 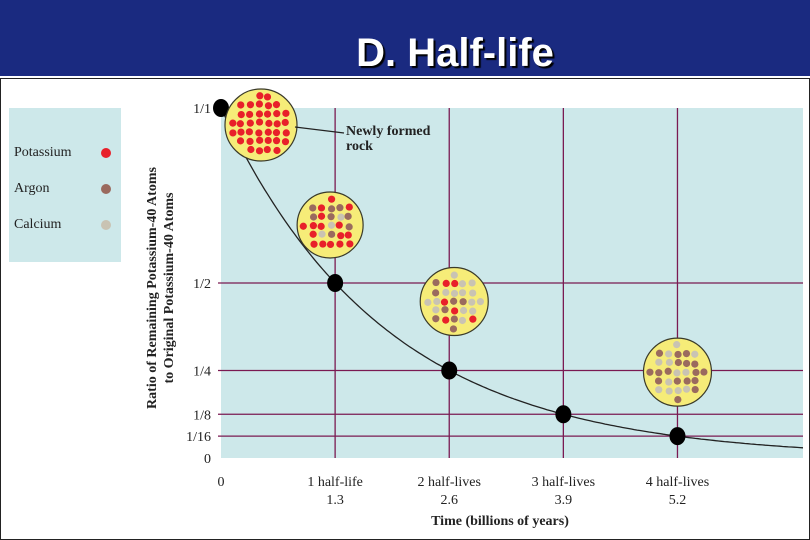 I want to click on y-tick-label: 1/16, so click(x=198, y=437).